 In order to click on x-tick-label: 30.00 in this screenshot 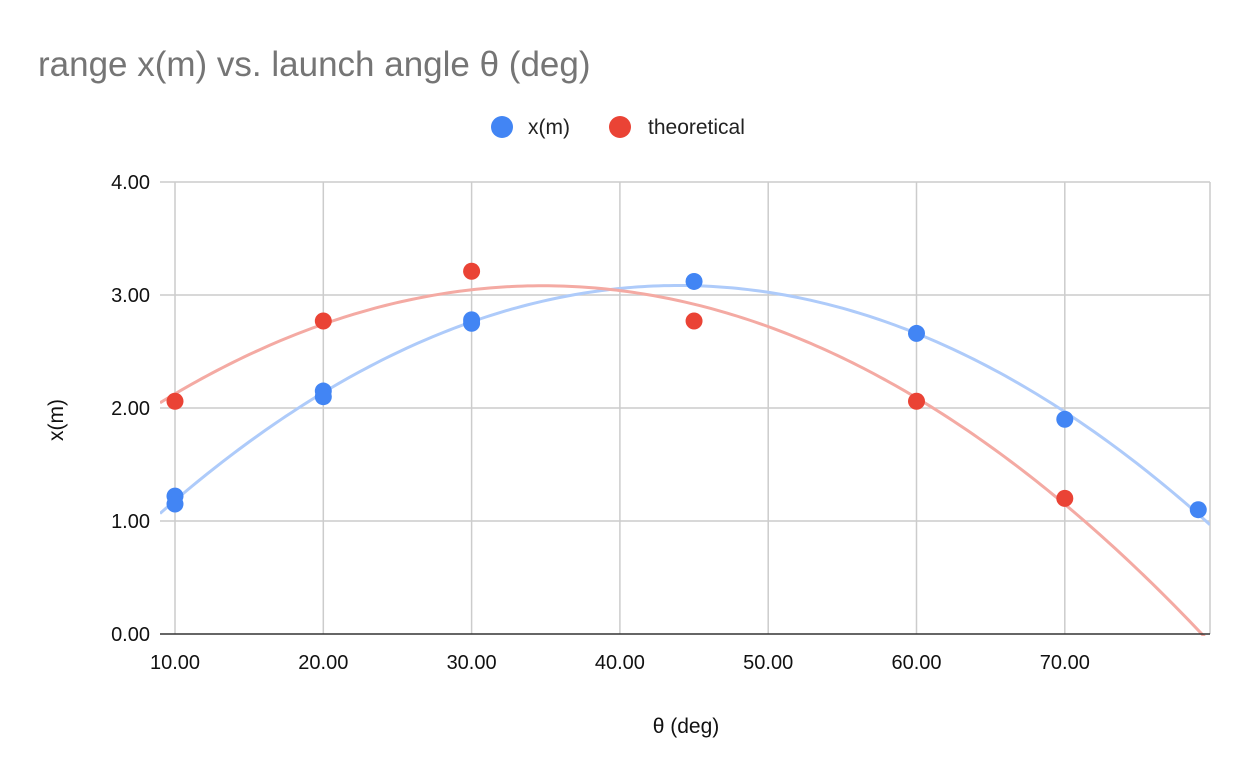, I will do `click(472, 663)`.